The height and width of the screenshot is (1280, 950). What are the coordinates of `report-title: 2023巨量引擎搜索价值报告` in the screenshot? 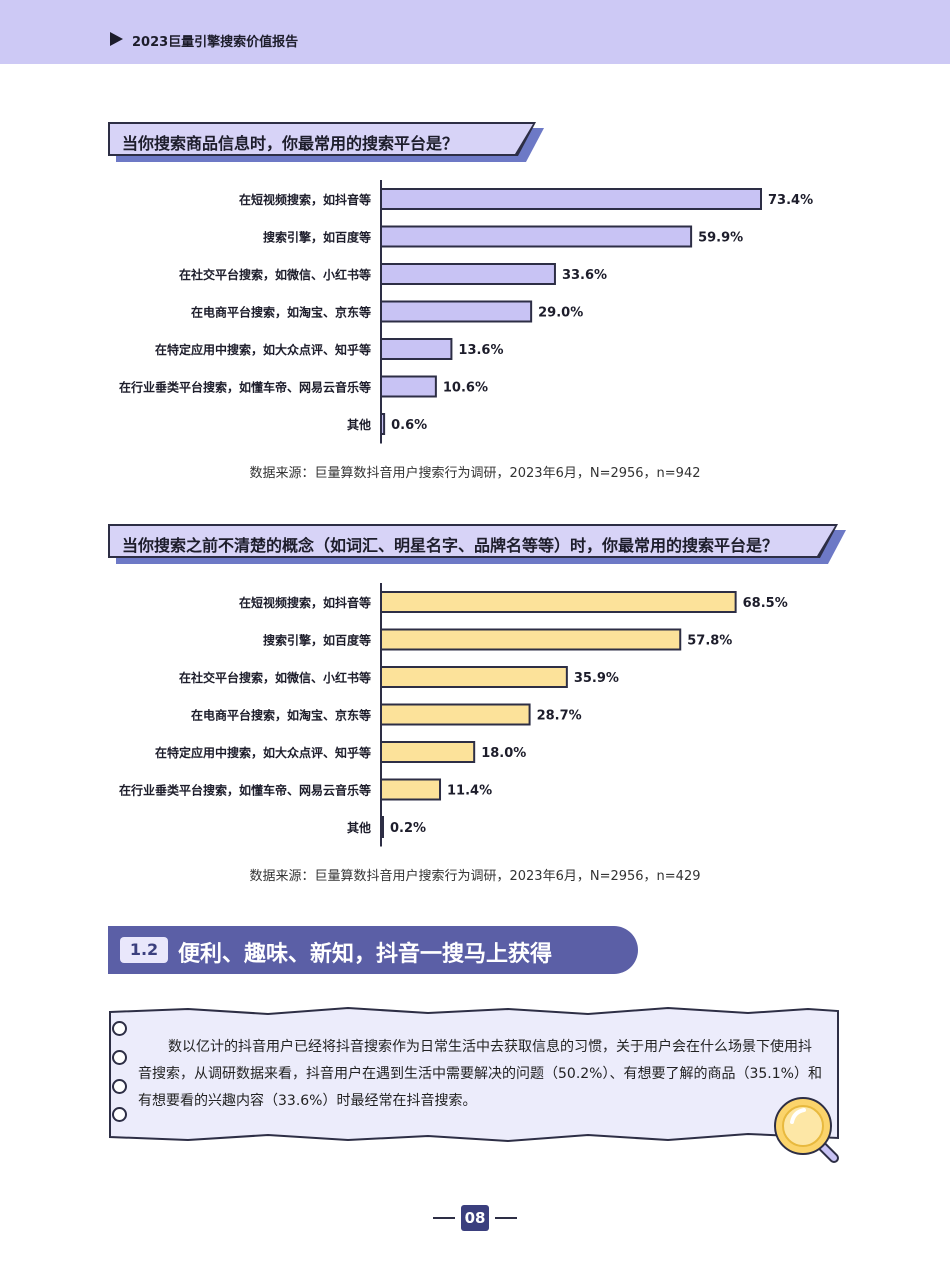 It's located at (215, 42).